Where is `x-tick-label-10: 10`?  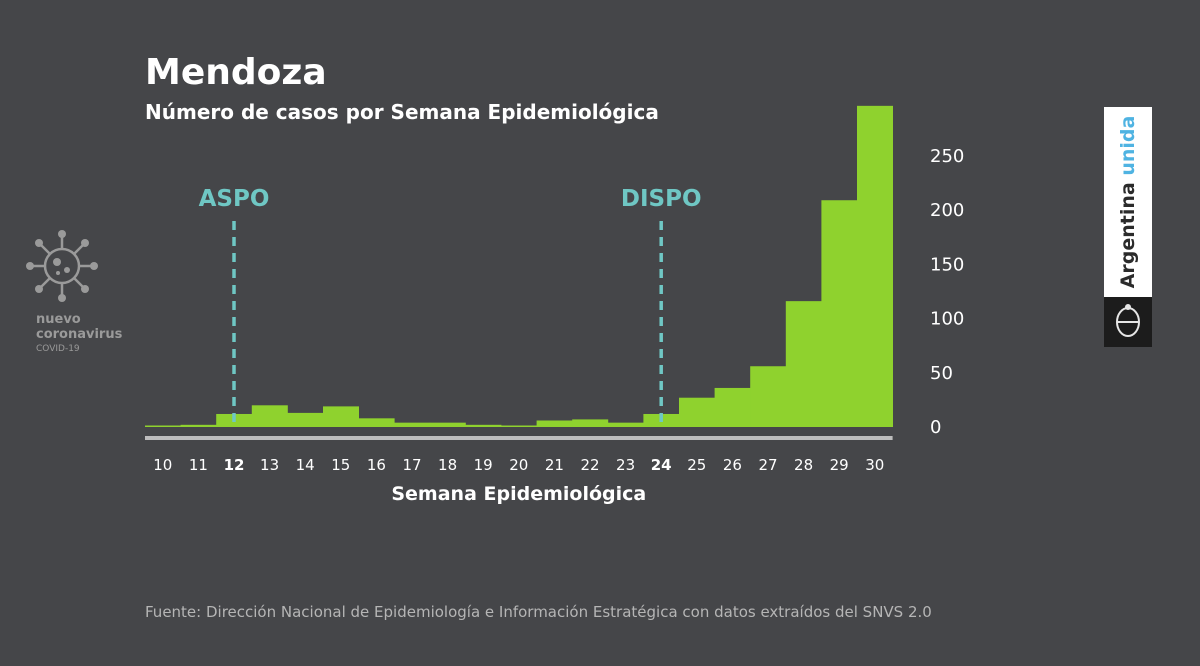
x-tick-label-10: 10 is located at coordinates (162, 465).